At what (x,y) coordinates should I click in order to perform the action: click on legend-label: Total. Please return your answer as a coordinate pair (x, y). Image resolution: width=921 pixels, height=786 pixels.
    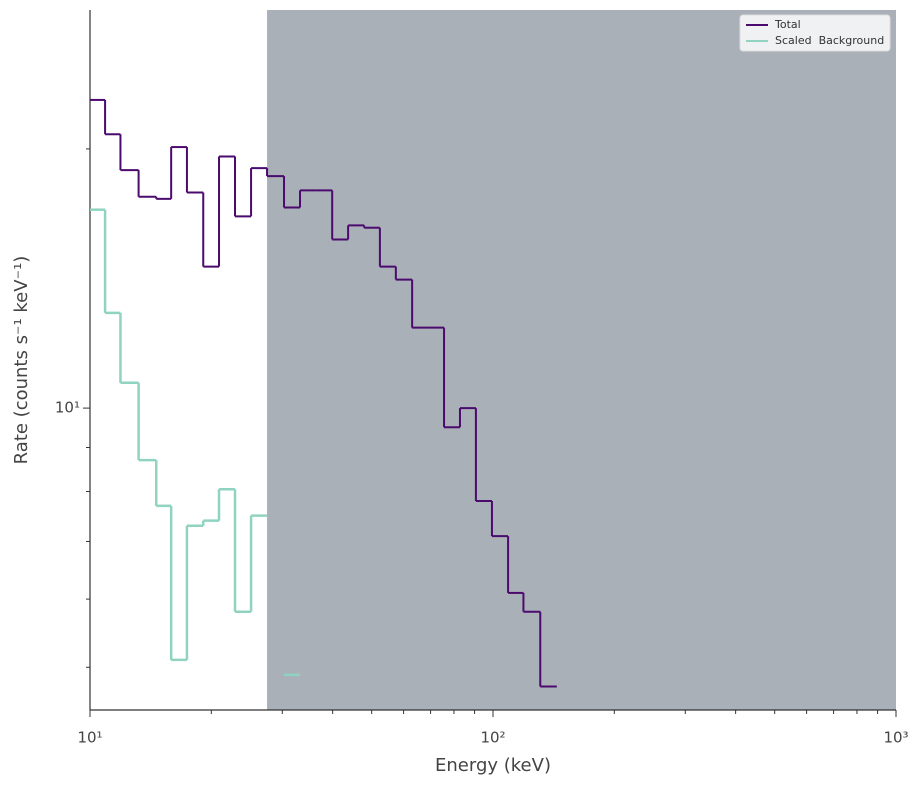
    Looking at the image, I should click on (787, 24).